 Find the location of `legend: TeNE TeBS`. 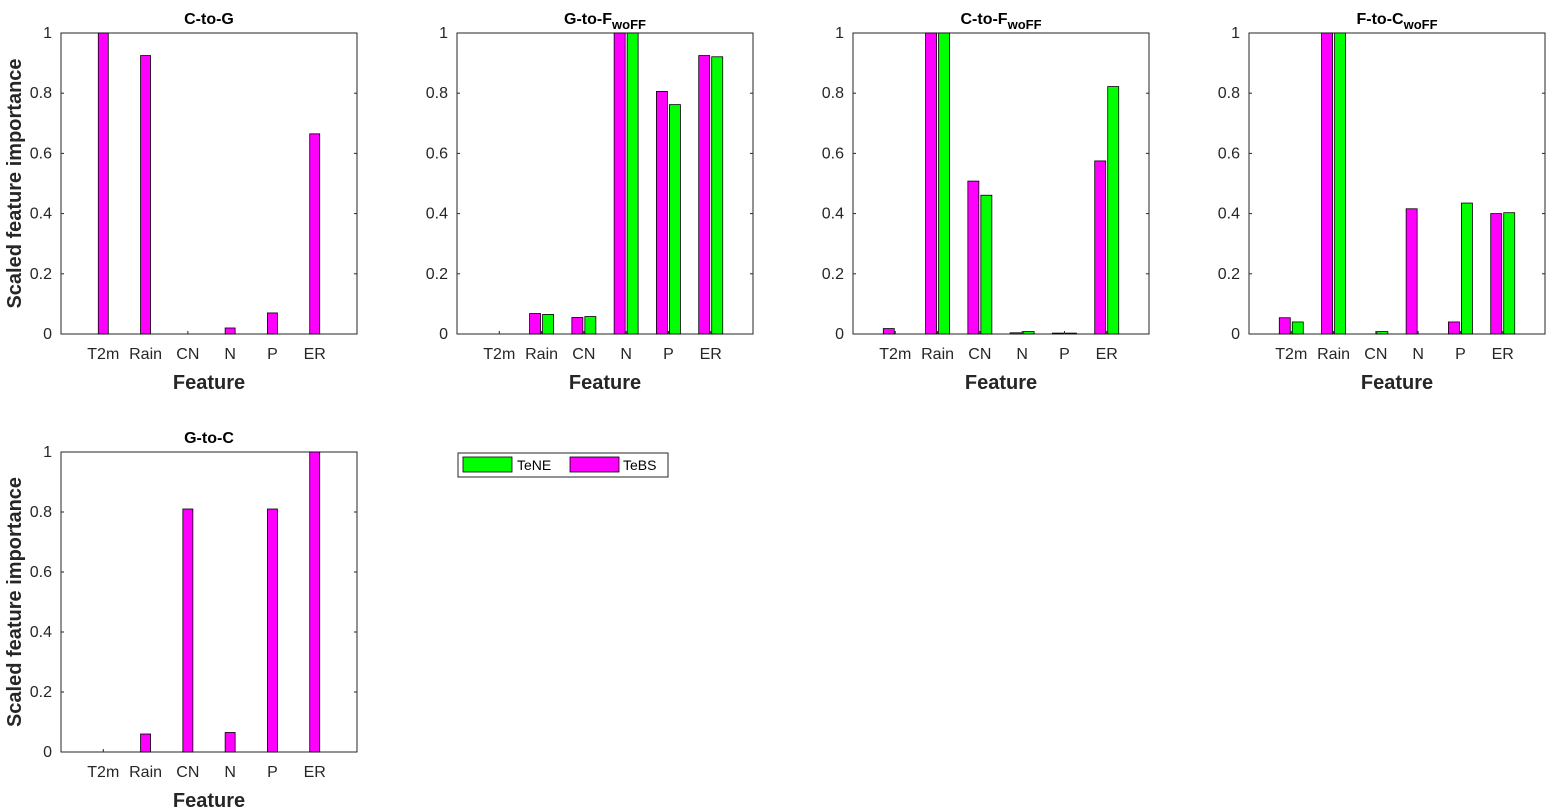

legend: TeNE TeBS is located at coordinates (563, 465).